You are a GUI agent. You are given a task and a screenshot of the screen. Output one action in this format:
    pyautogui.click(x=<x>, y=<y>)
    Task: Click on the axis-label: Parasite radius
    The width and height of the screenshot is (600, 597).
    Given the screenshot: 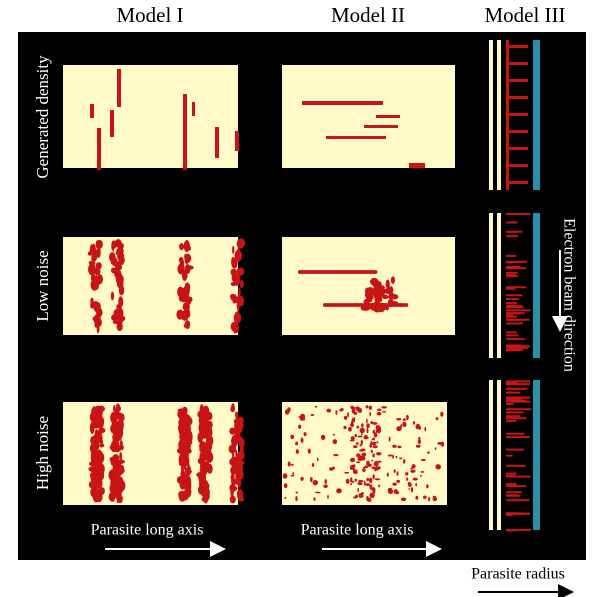 What is the action you would take?
    pyautogui.click(x=518, y=574)
    